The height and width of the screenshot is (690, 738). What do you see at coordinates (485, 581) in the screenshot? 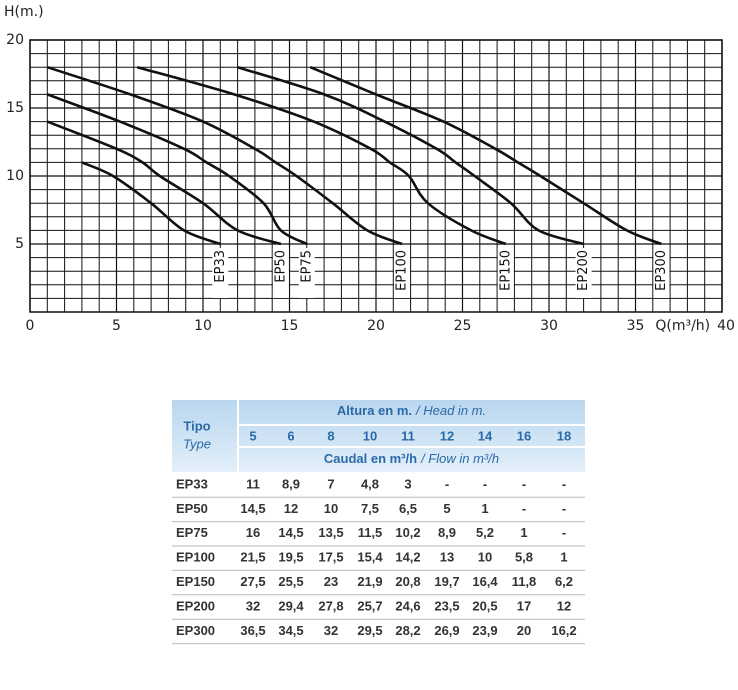
I see `table-cell: 16,4` at bounding box center [485, 581].